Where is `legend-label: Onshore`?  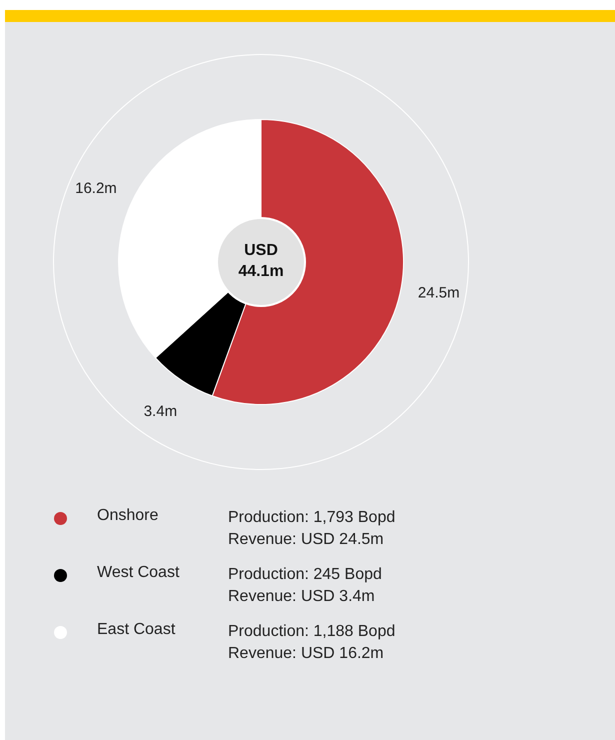
legend-label: Onshore is located at coordinates (127, 516).